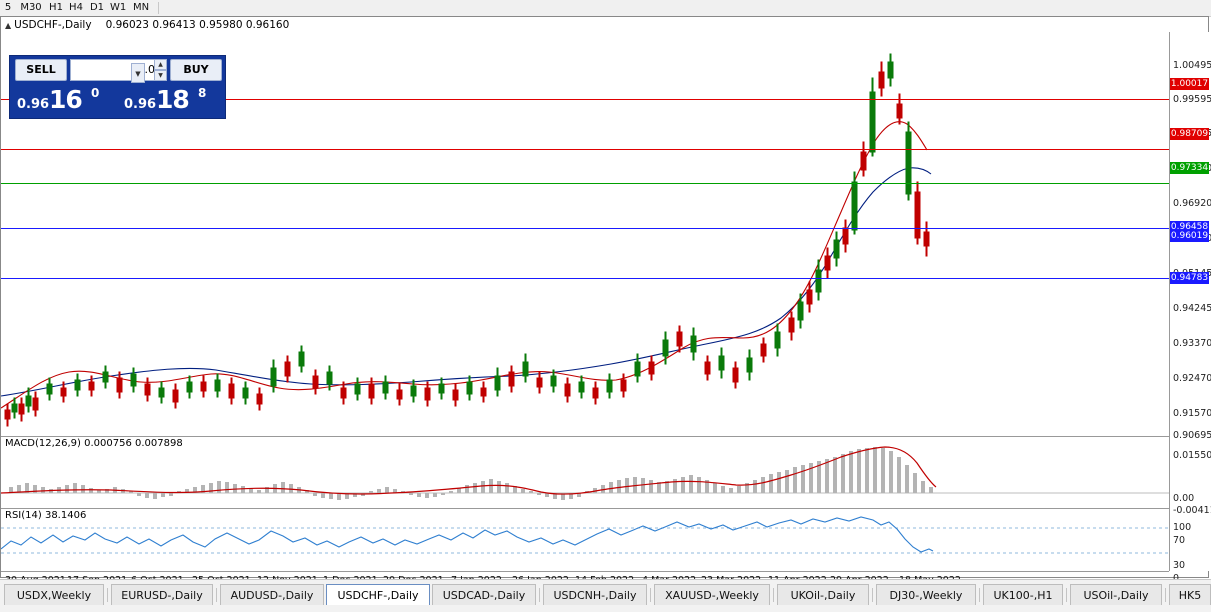 The image size is (1211, 612). I want to click on rsi-pane: RSI(14) 38.1406, so click(585, 540).